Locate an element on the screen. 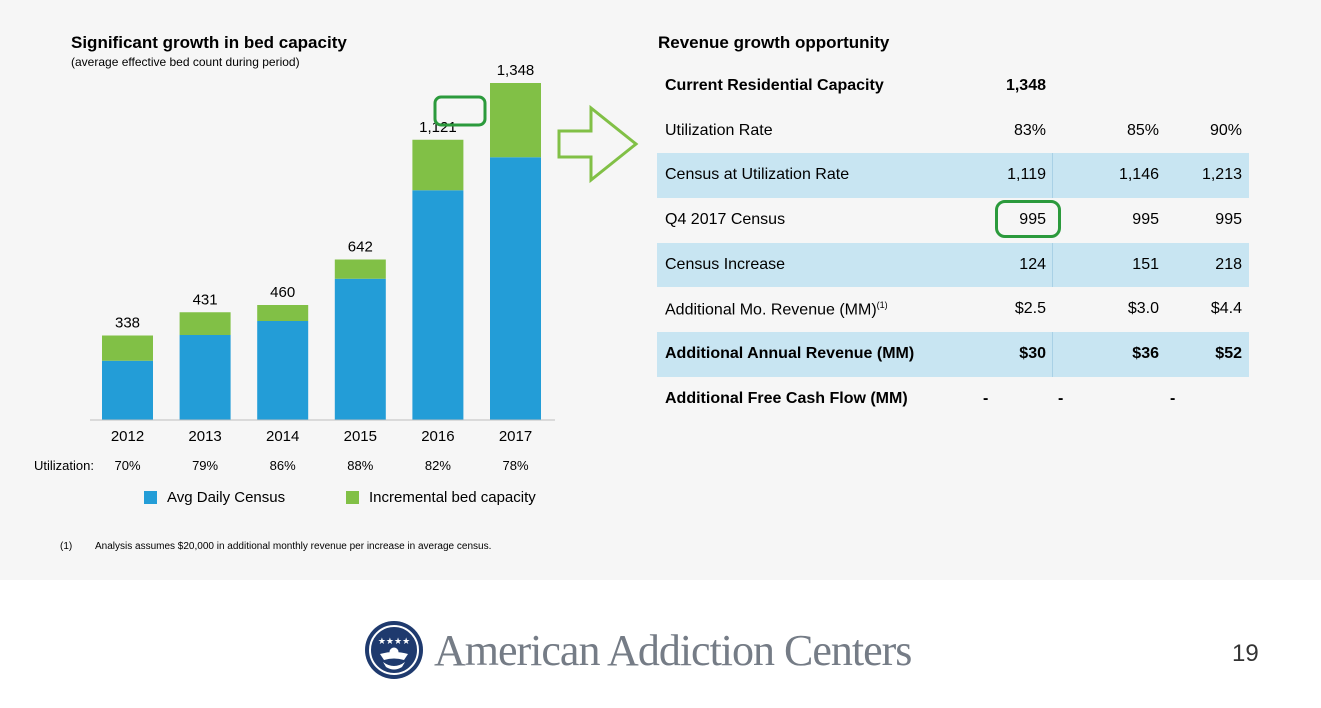 The image size is (1321, 708). row-label-text: Additional Mo. Revenue (MM) is located at coordinates (771, 310).